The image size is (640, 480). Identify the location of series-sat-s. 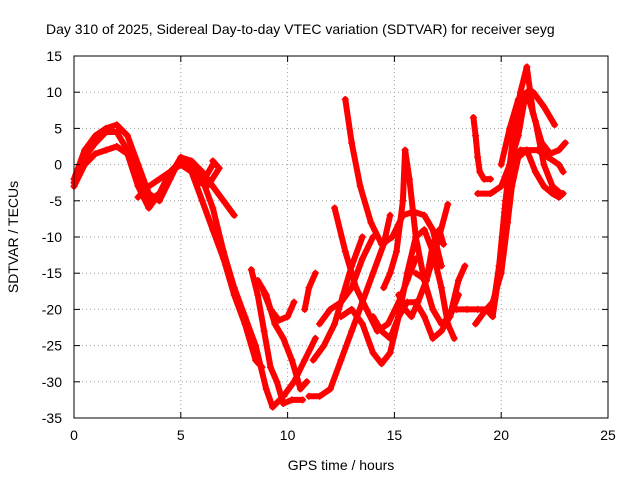
(432, 242).